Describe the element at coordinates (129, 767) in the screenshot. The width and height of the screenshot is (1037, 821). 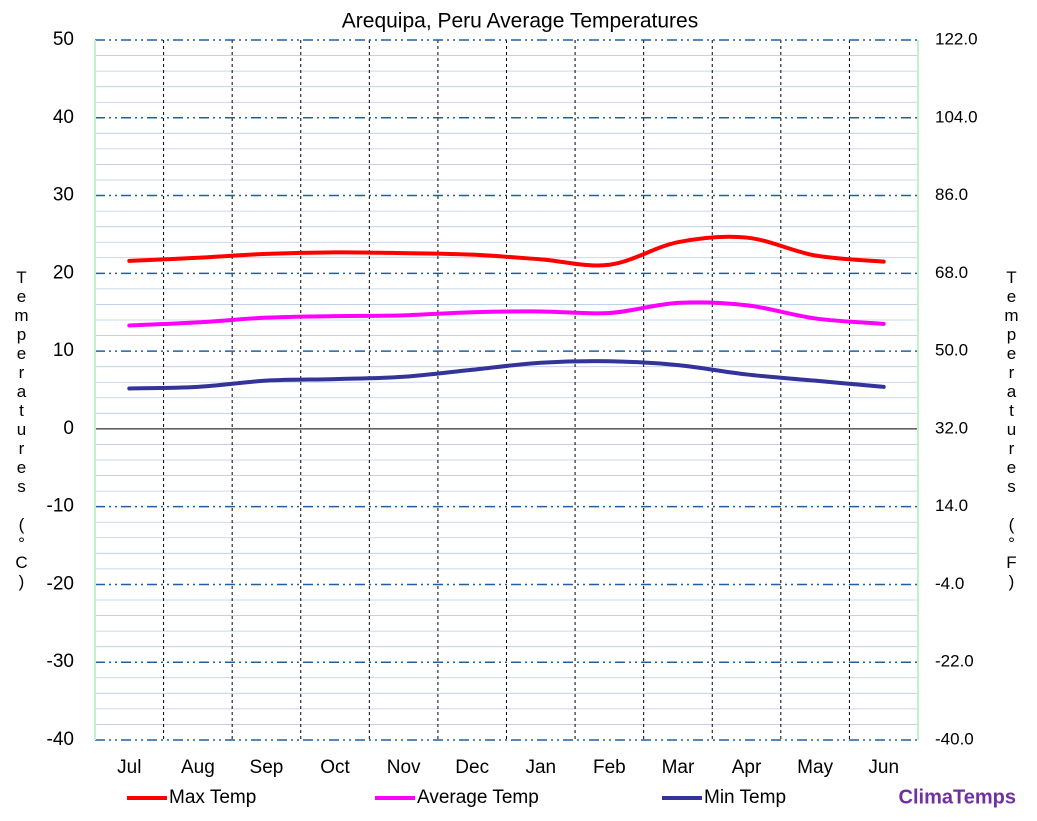
I see `x-tick-label: Jul` at that location.